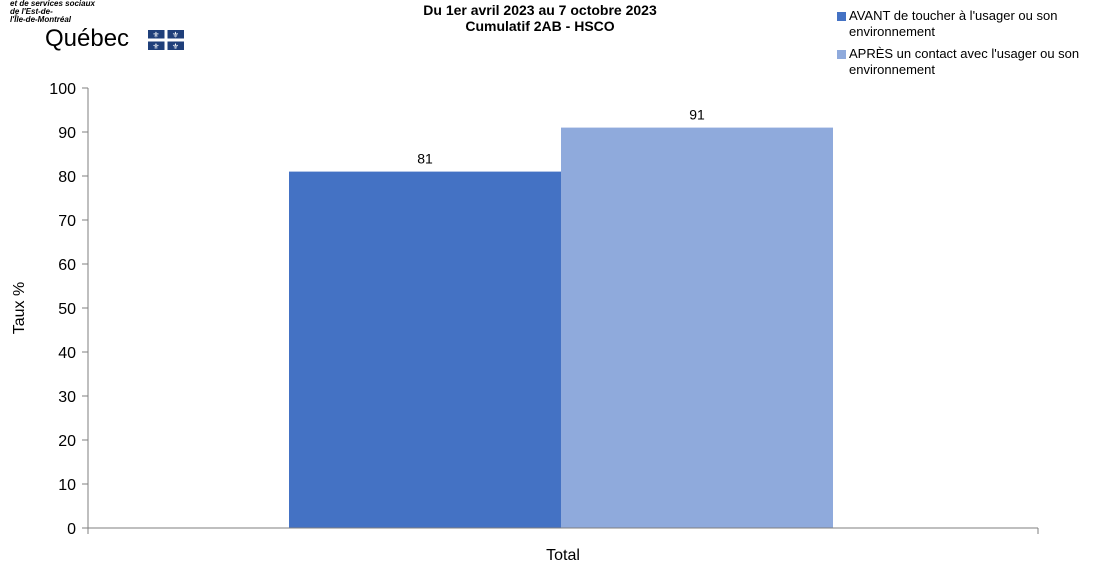 Image resolution: width=1105 pixels, height=566 pixels. What do you see at coordinates (62, 89) in the screenshot?
I see `y-tick-label: 100` at bounding box center [62, 89].